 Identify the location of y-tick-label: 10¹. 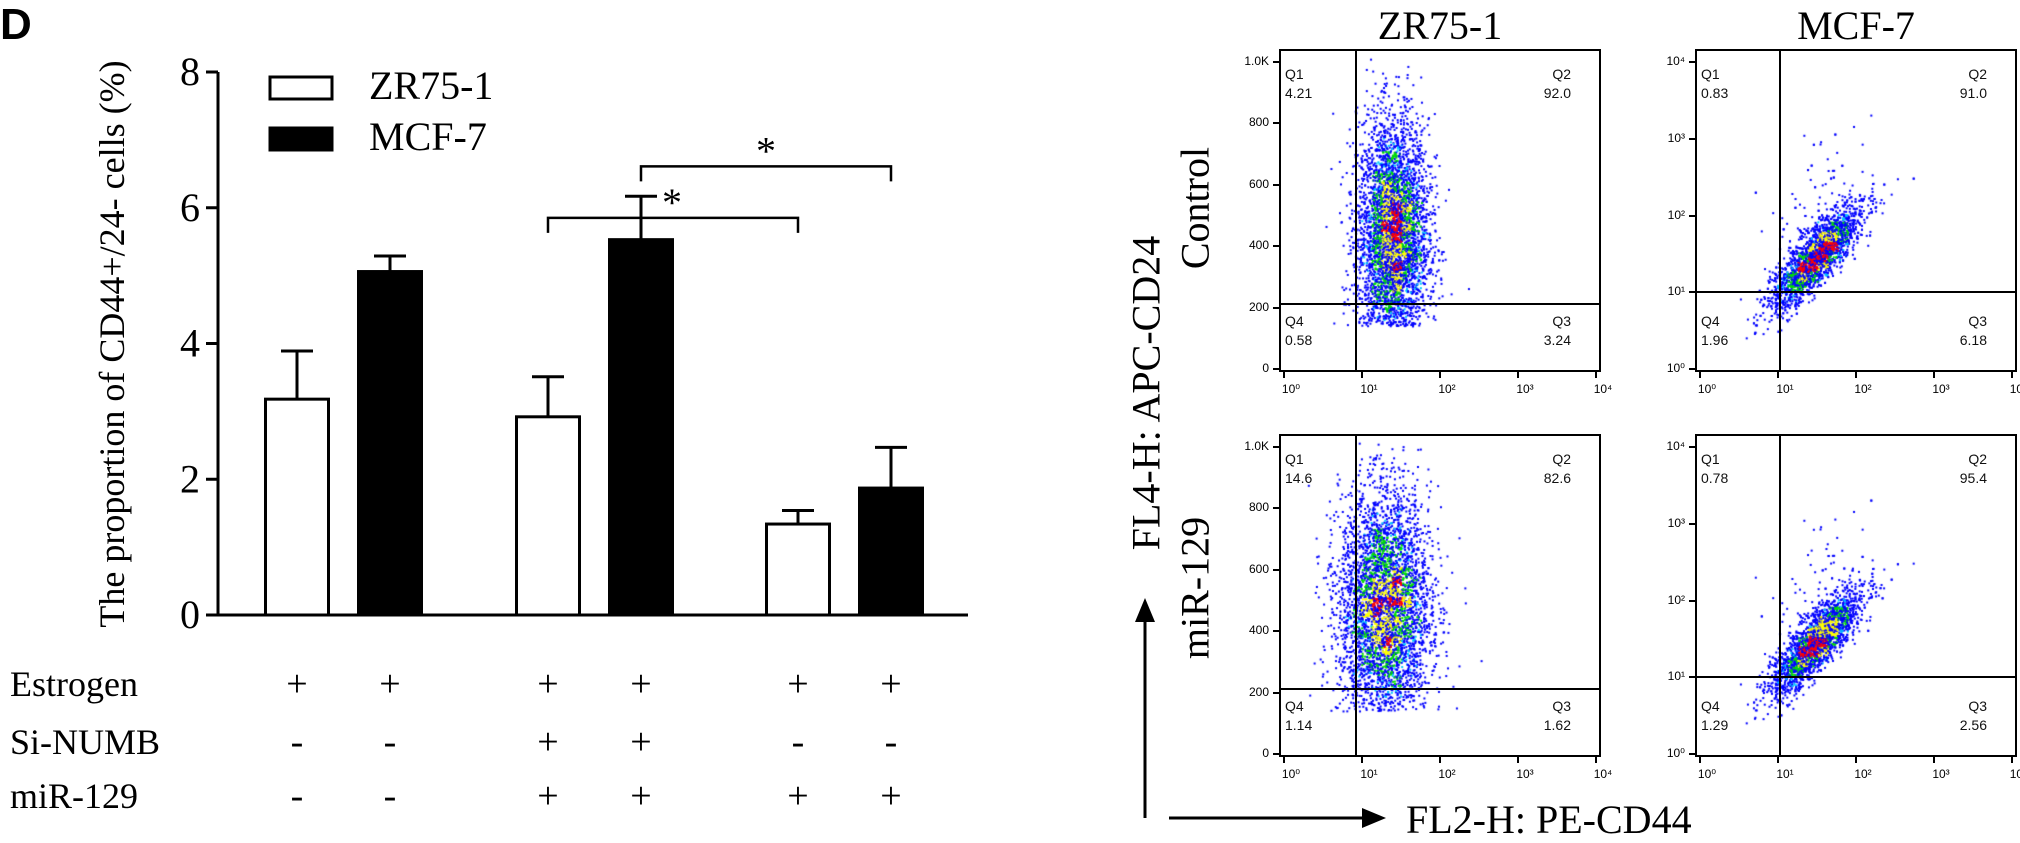
(1676, 676).